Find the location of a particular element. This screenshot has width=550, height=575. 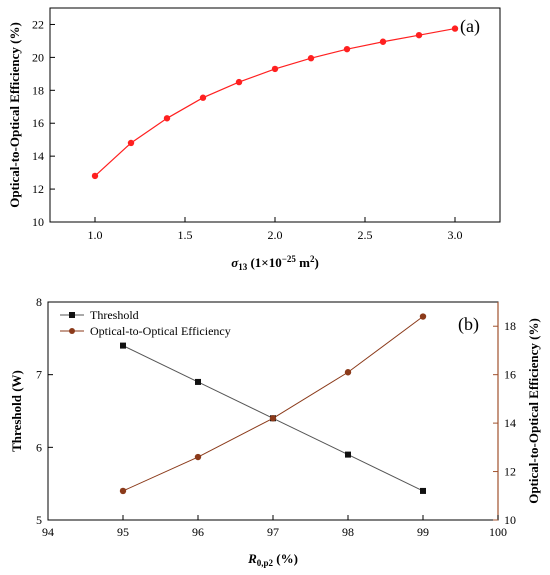

chart-b-x-tick-label: 99 is located at coordinates (423, 532).